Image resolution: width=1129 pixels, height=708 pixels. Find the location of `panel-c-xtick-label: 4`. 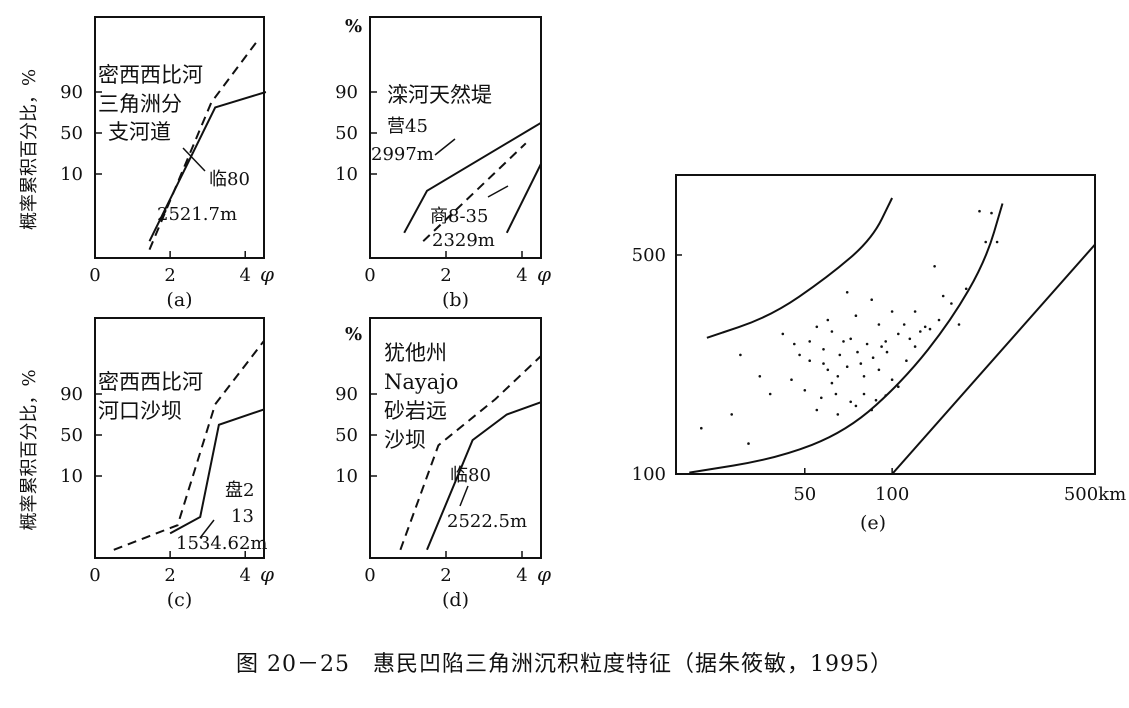

panel-c-xtick-label: 4 is located at coordinates (244, 575).